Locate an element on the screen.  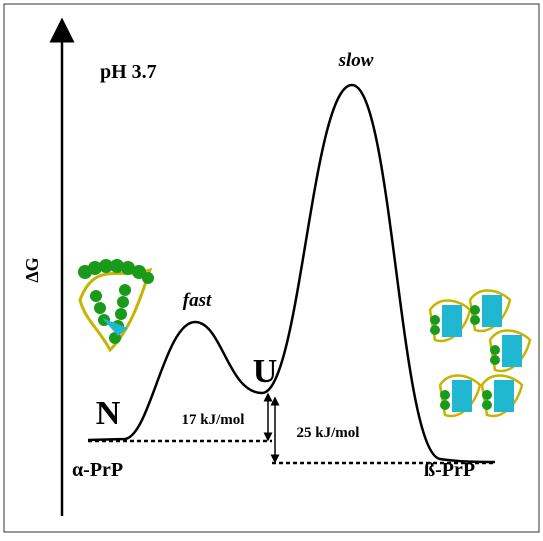
native-structure is located at coordinates (116, 306).